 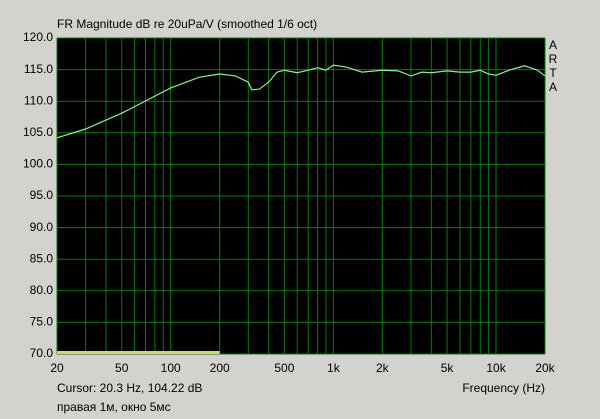 I want to click on x-tick-label: 1k, so click(x=334, y=368).